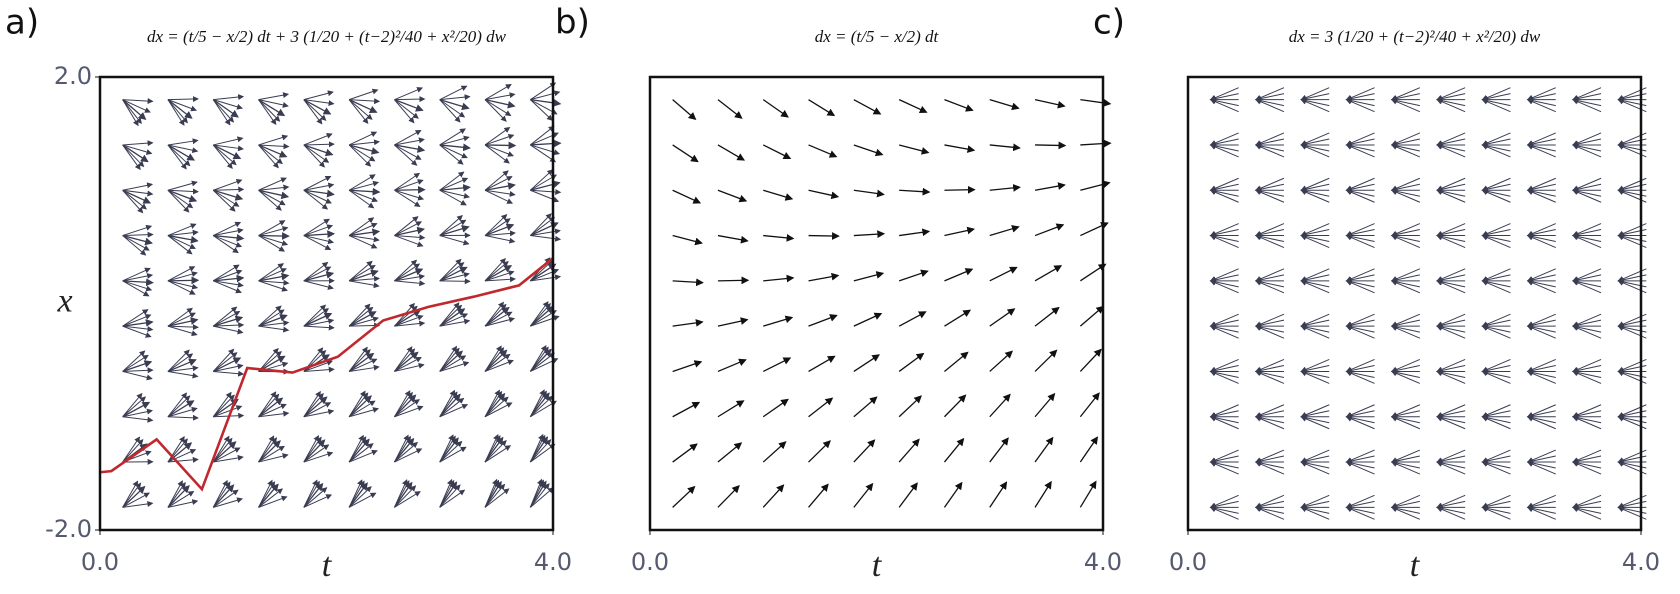  Describe the element at coordinates (22, 23) in the screenshot. I see `panel-label: a)` at that location.